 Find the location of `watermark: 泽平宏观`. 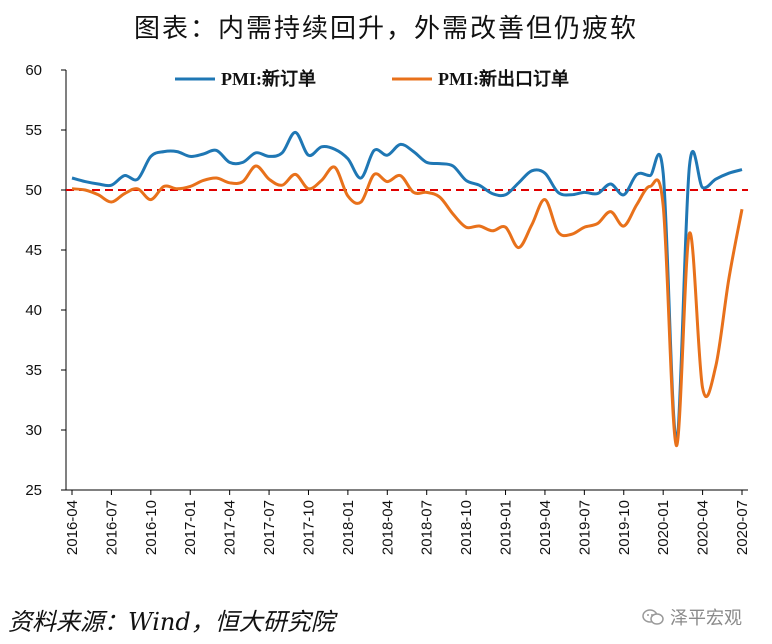

watermark: 泽平宏观 is located at coordinates (692, 617).